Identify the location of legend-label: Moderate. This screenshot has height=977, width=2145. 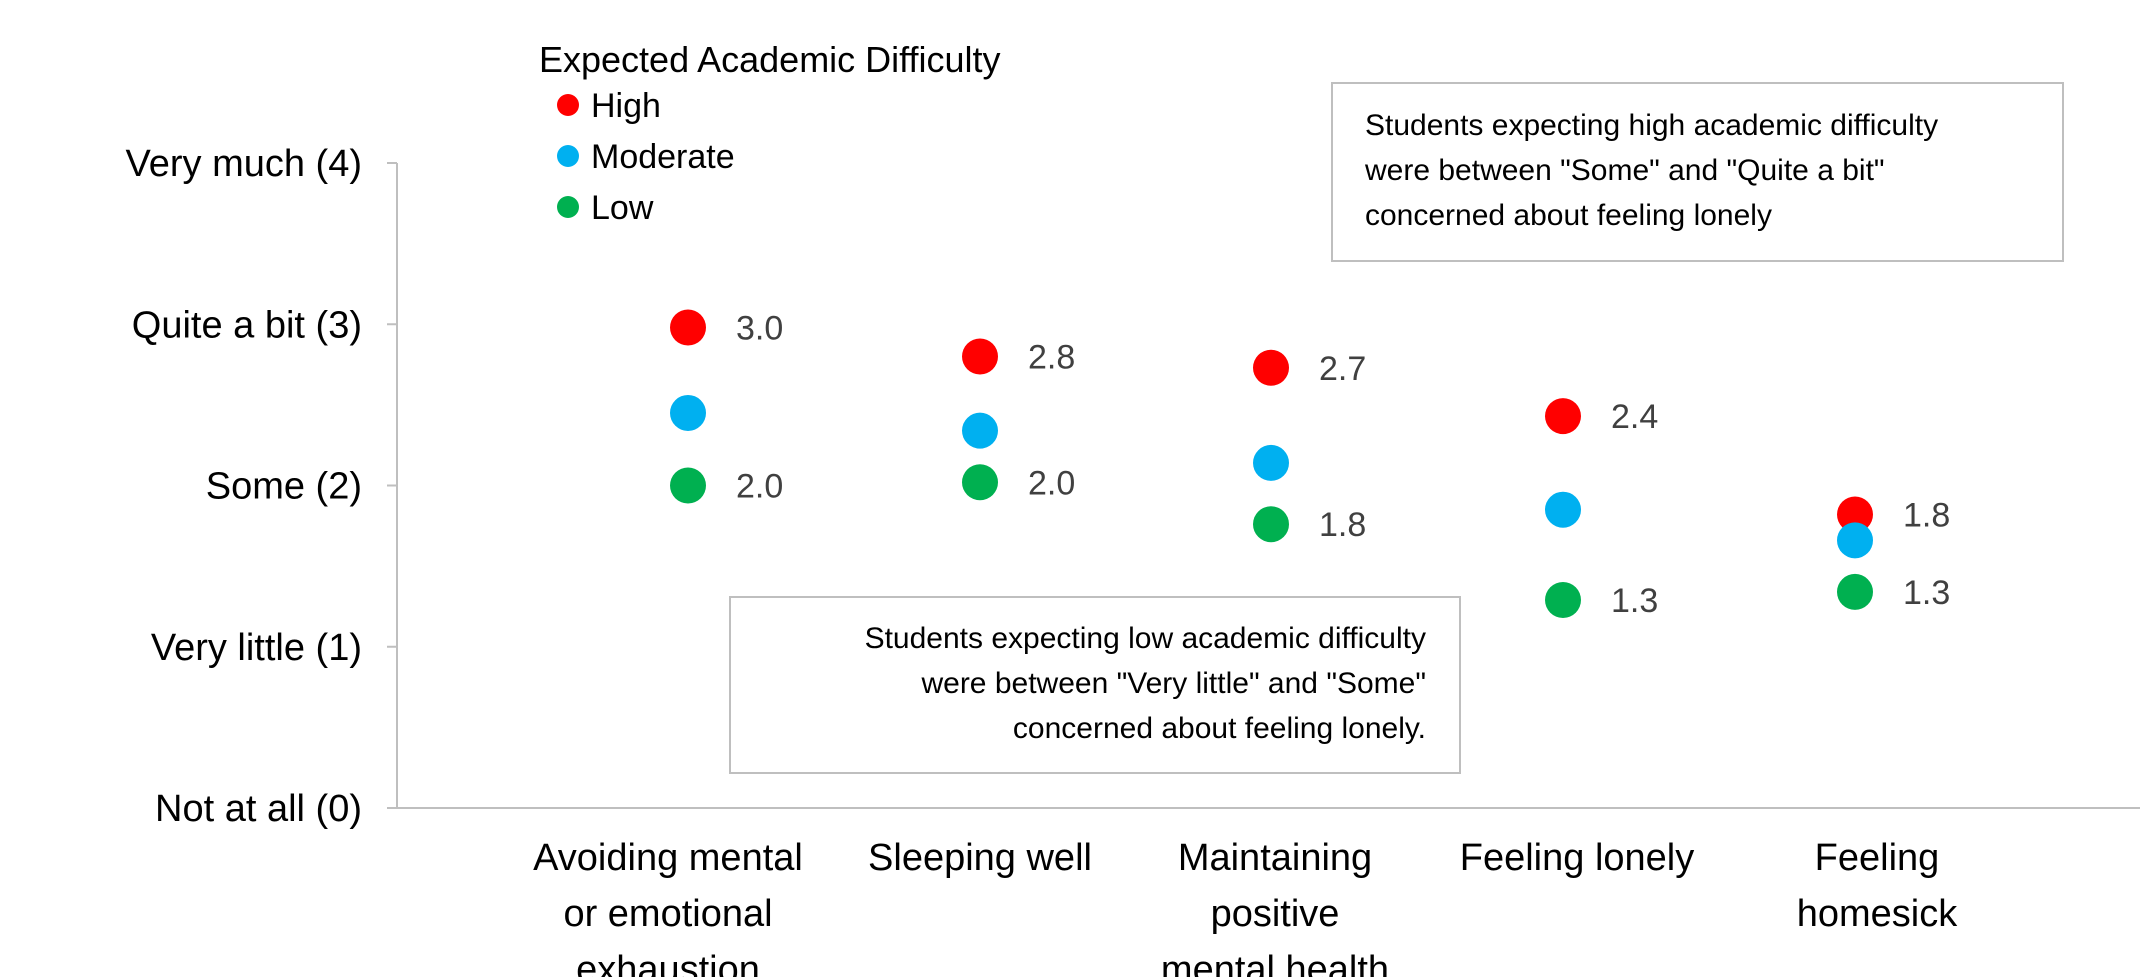
(663, 157).